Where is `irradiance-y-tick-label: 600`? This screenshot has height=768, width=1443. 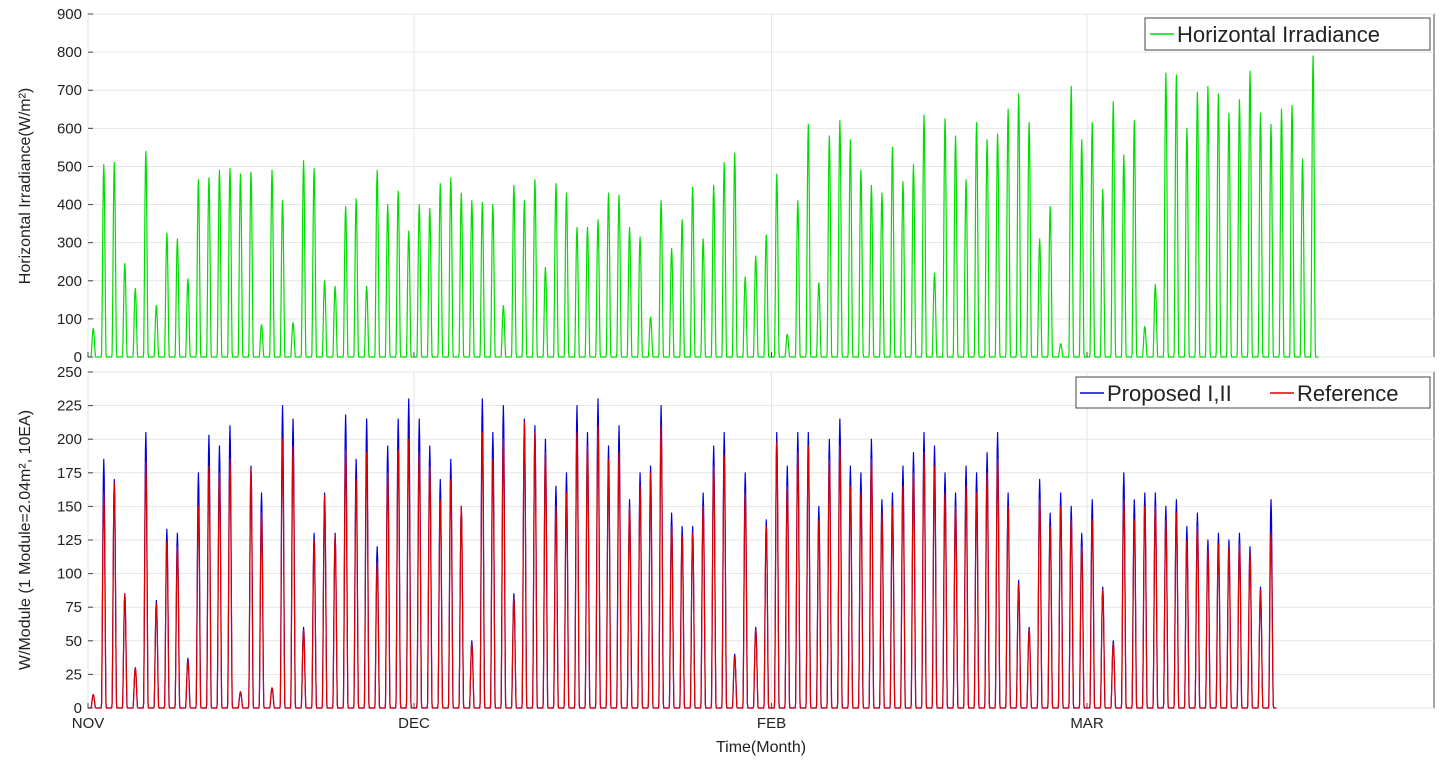
irradiance-y-tick-label: 600 is located at coordinates (69, 128).